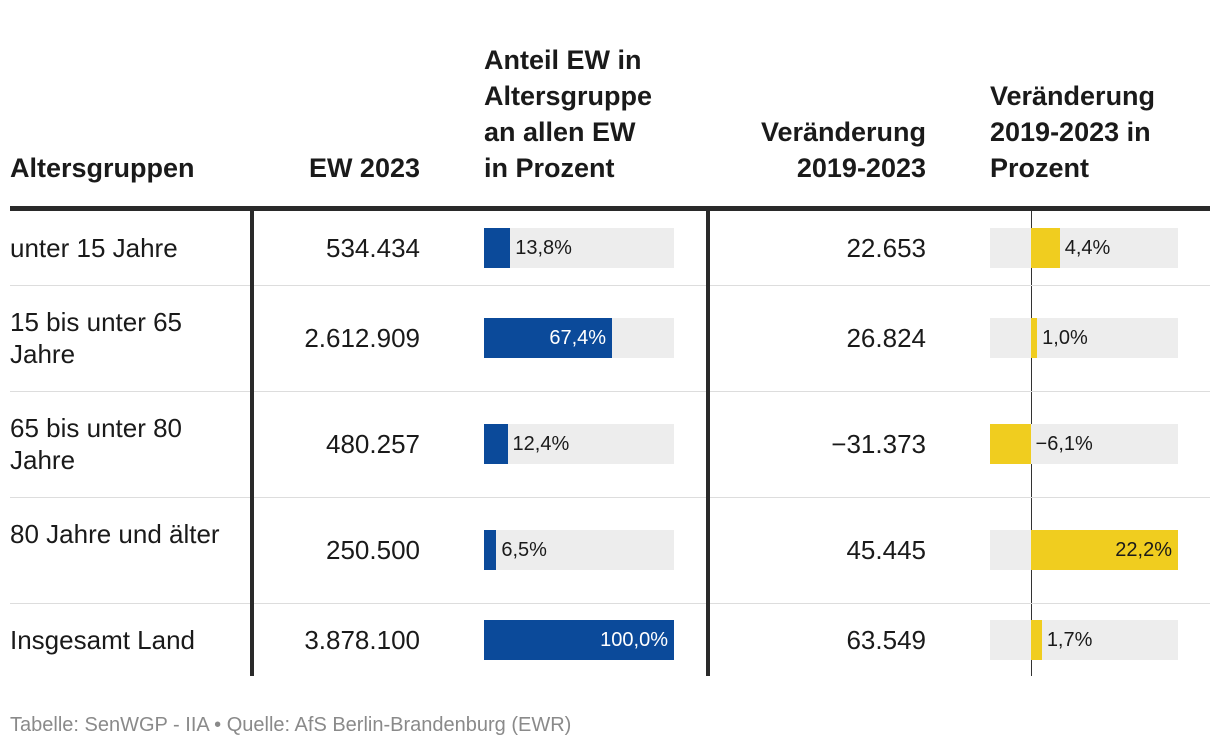 The image size is (1220, 752). What do you see at coordinates (1069, 639) in the screenshot?
I see `change-bar-label: 1,7%` at bounding box center [1069, 639].